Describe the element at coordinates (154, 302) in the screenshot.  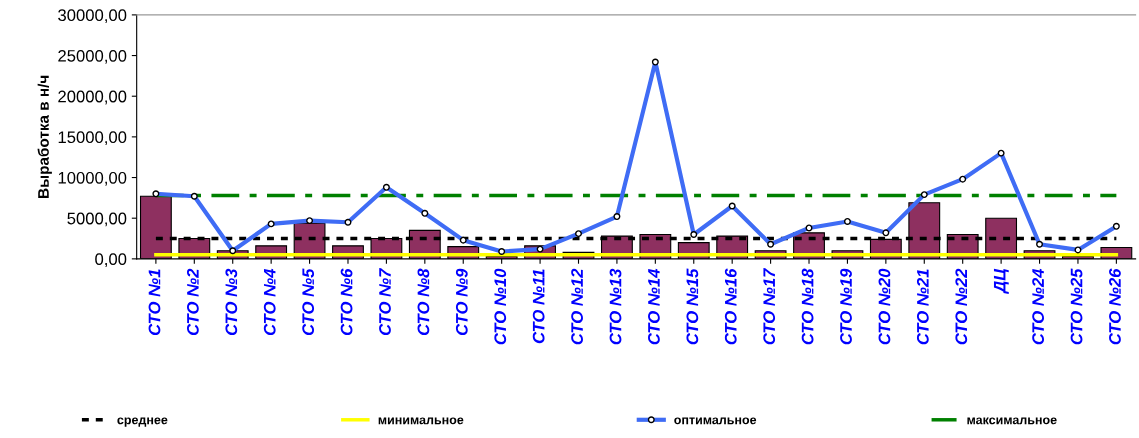
I see `x-tick-label: СТО №1` at that location.